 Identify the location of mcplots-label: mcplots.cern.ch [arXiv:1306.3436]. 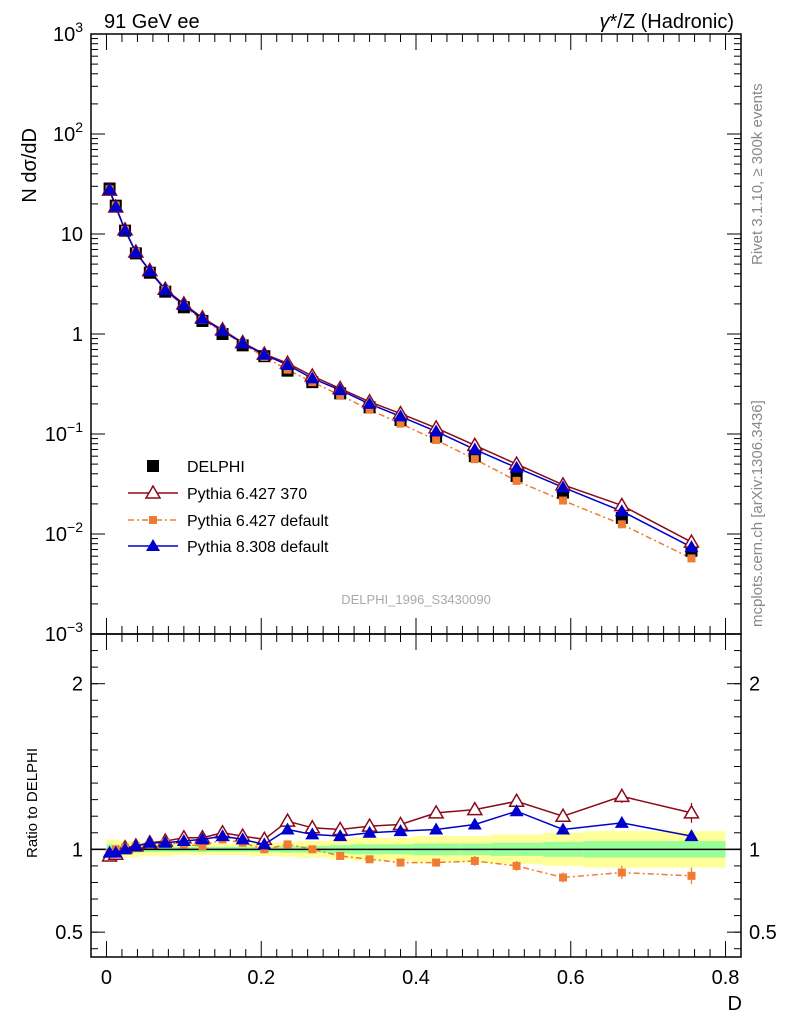
(757, 513).